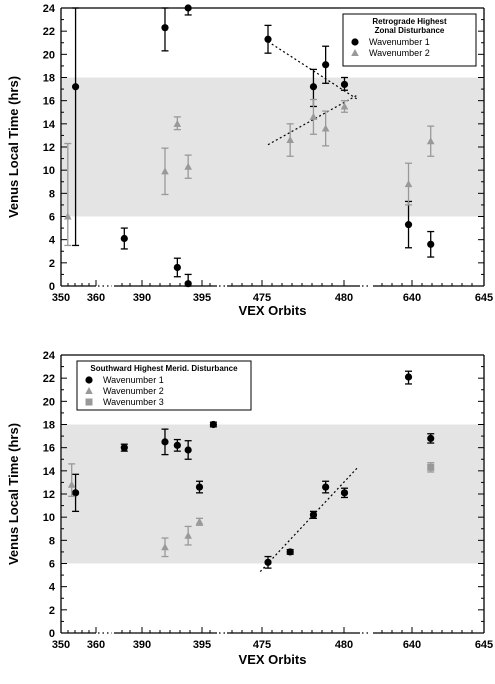 The image size is (495, 684). I want to click on x-tick-label: 645, so click(484, 298).